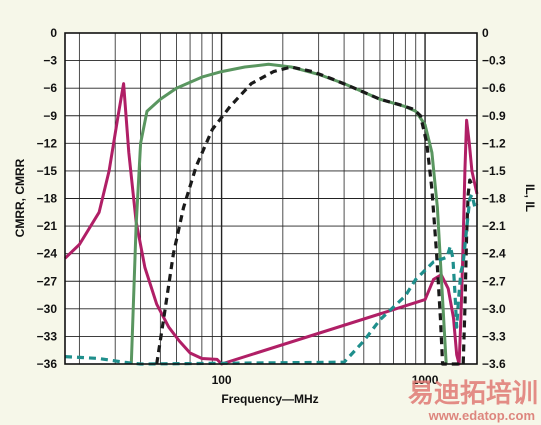 The width and height of the screenshot is (541, 425). Describe the element at coordinates (485, 33) in the screenshot. I see `y-right-tick-label: 0` at that location.